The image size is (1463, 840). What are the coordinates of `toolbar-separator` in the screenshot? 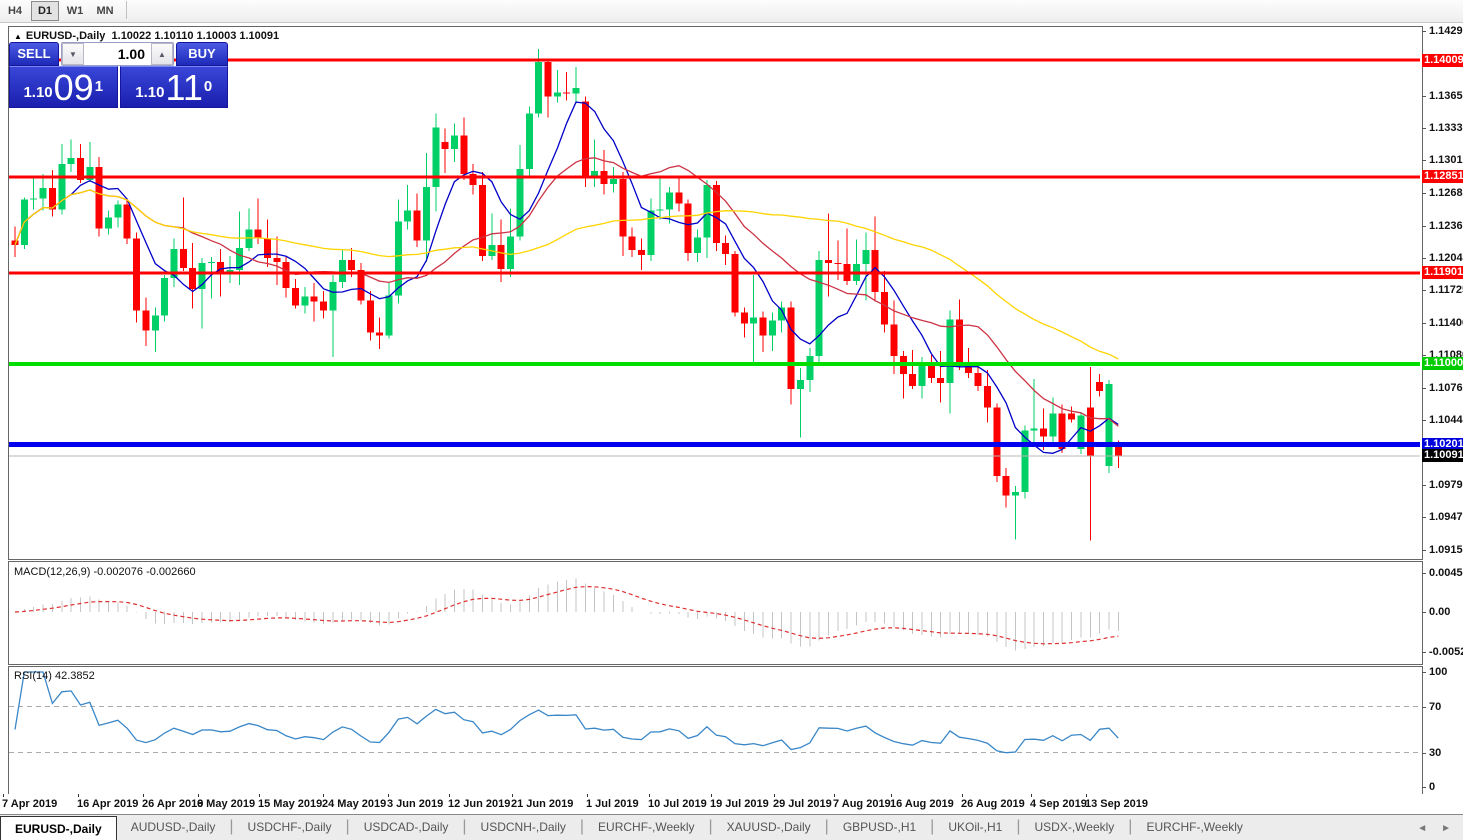 It's located at (126, 9).